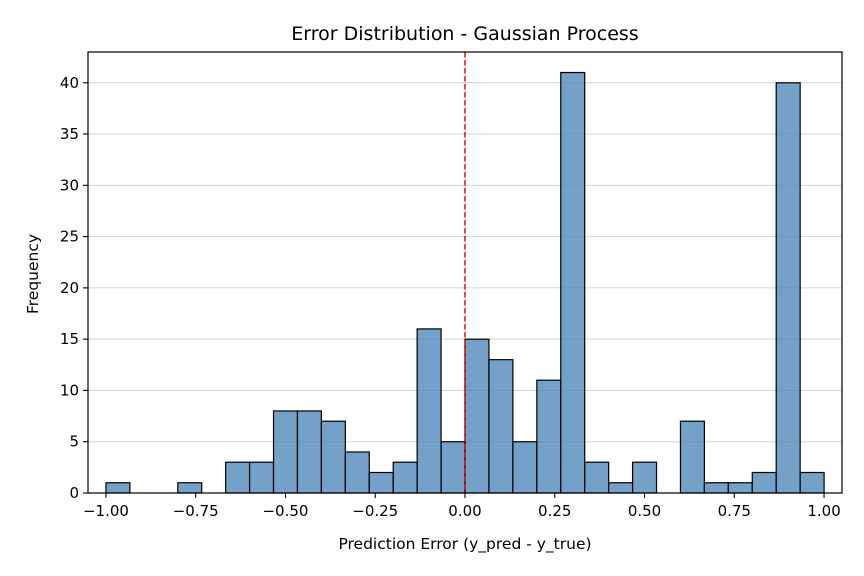  I want to click on y-tick-label-6: 30, so click(69, 185).